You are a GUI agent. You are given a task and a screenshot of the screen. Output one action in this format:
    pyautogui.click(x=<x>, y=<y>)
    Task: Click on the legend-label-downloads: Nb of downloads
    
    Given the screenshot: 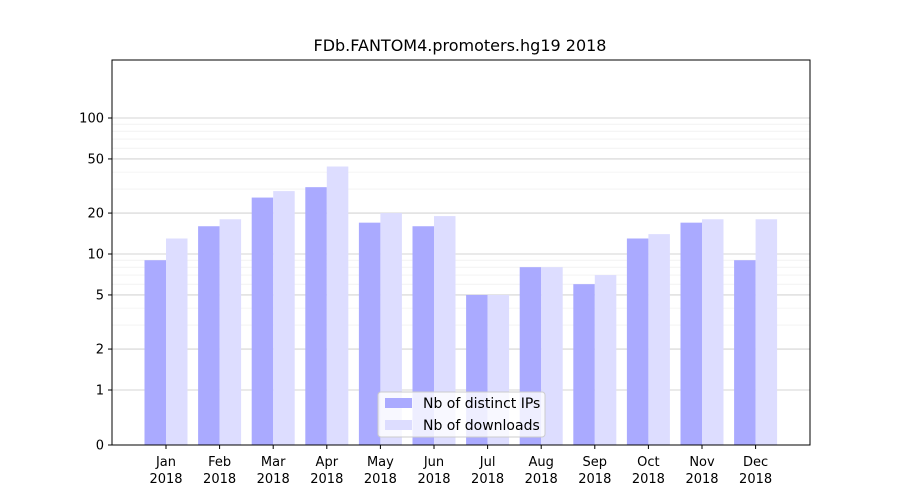 What is the action you would take?
    pyautogui.click(x=481, y=426)
    